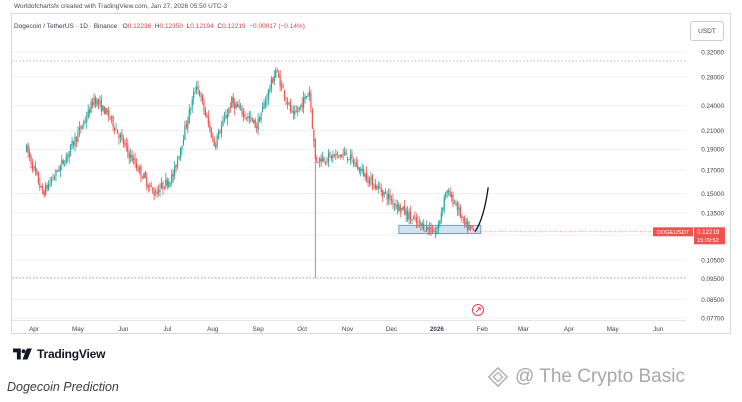  Describe the element at coordinates (498, 377) in the screenshot. I see `crypto-basic-logo-icon` at that location.